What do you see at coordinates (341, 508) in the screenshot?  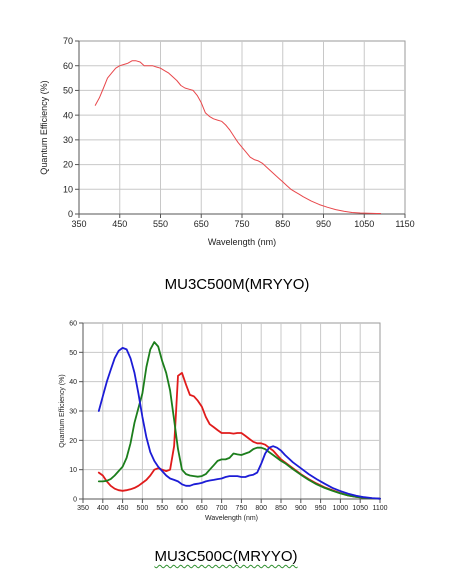 I see `x-tick-label: 1000` at bounding box center [341, 508].